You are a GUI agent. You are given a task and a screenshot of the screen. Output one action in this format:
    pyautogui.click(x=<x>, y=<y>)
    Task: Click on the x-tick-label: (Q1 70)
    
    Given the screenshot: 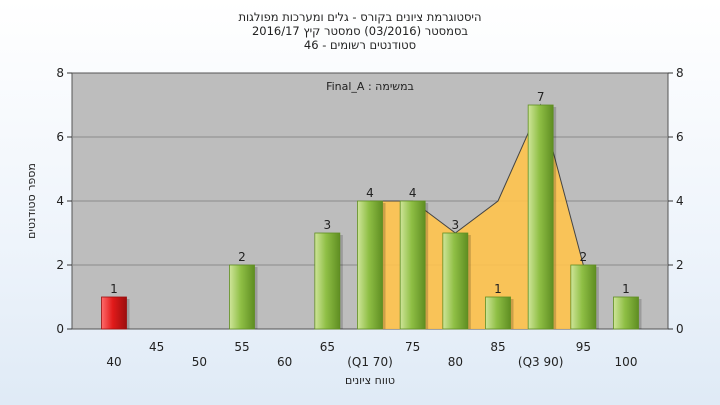 What is the action you would take?
    pyautogui.click(x=370, y=362)
    